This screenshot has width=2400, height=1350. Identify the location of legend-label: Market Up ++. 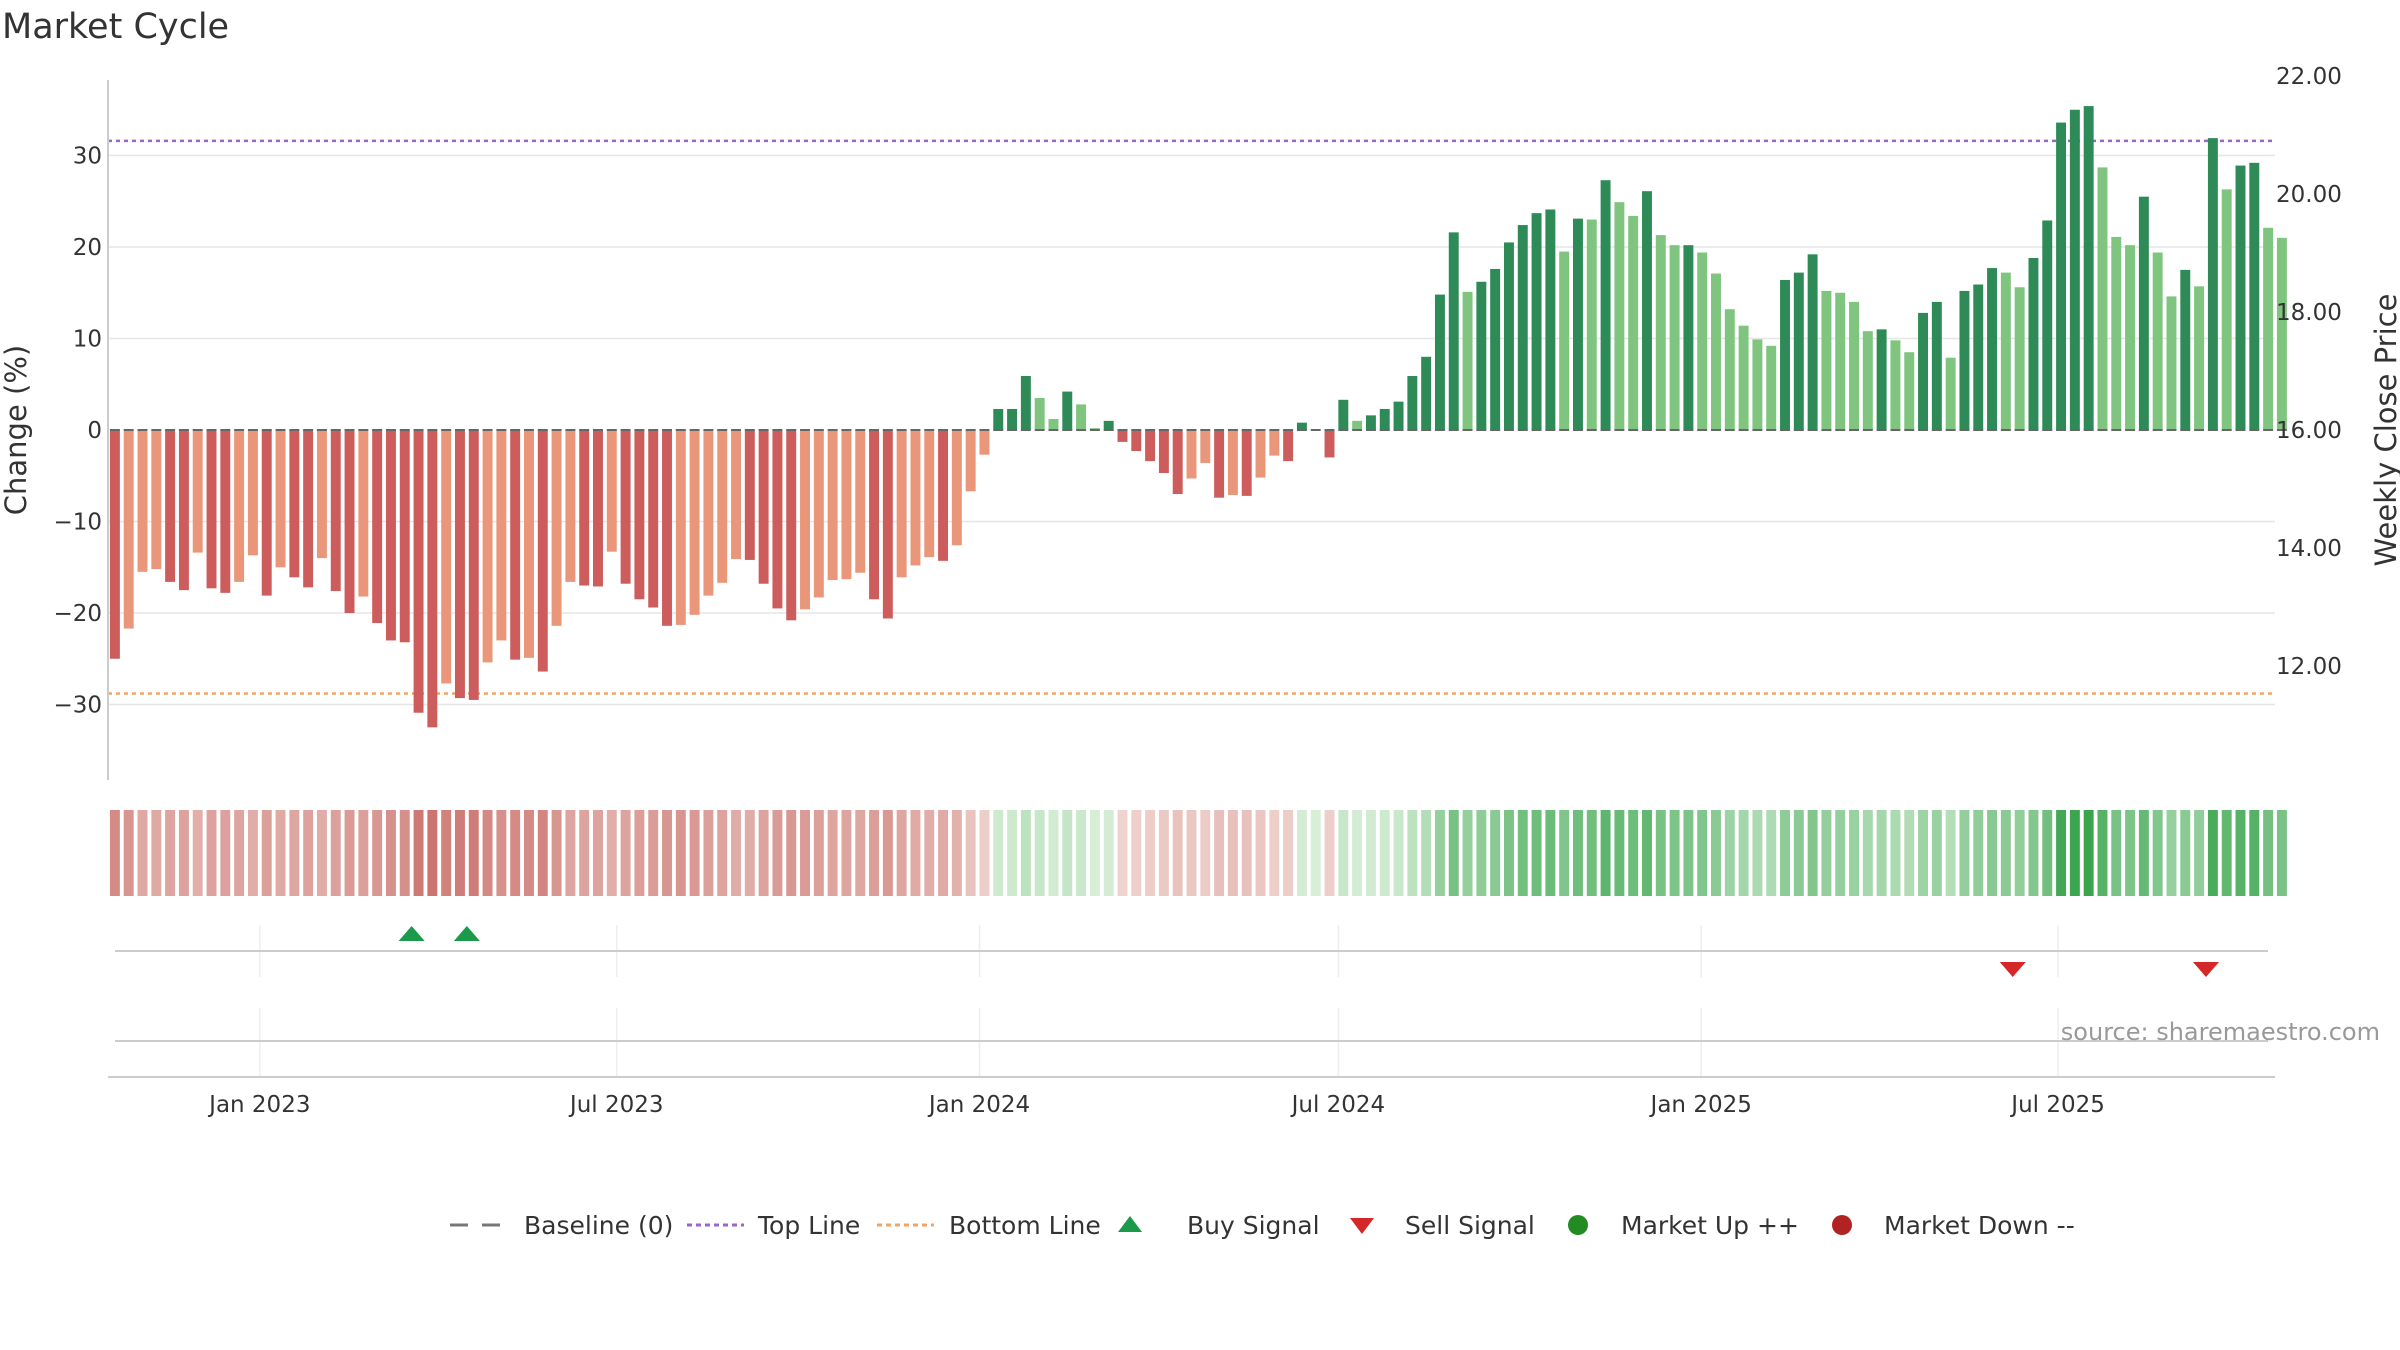
(1710, 1225).